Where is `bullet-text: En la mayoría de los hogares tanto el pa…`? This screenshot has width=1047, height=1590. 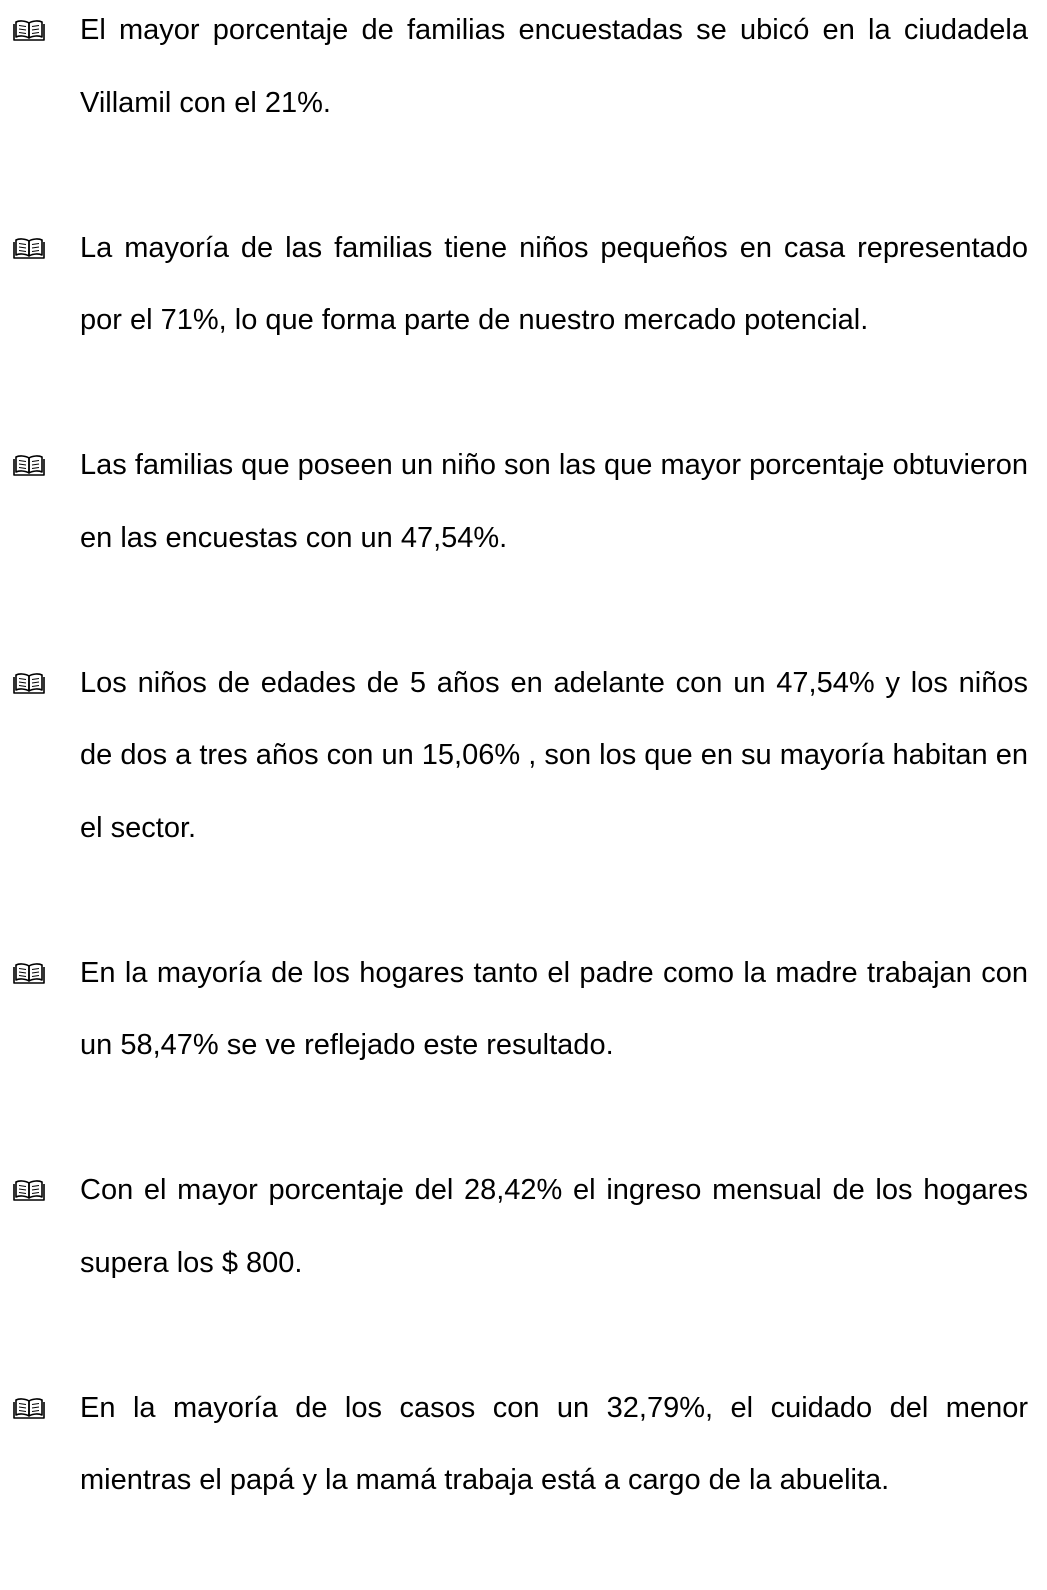 bullet-text: En la mayoría de los hogares tanto el pa… is located at coordinates (554, 1009).